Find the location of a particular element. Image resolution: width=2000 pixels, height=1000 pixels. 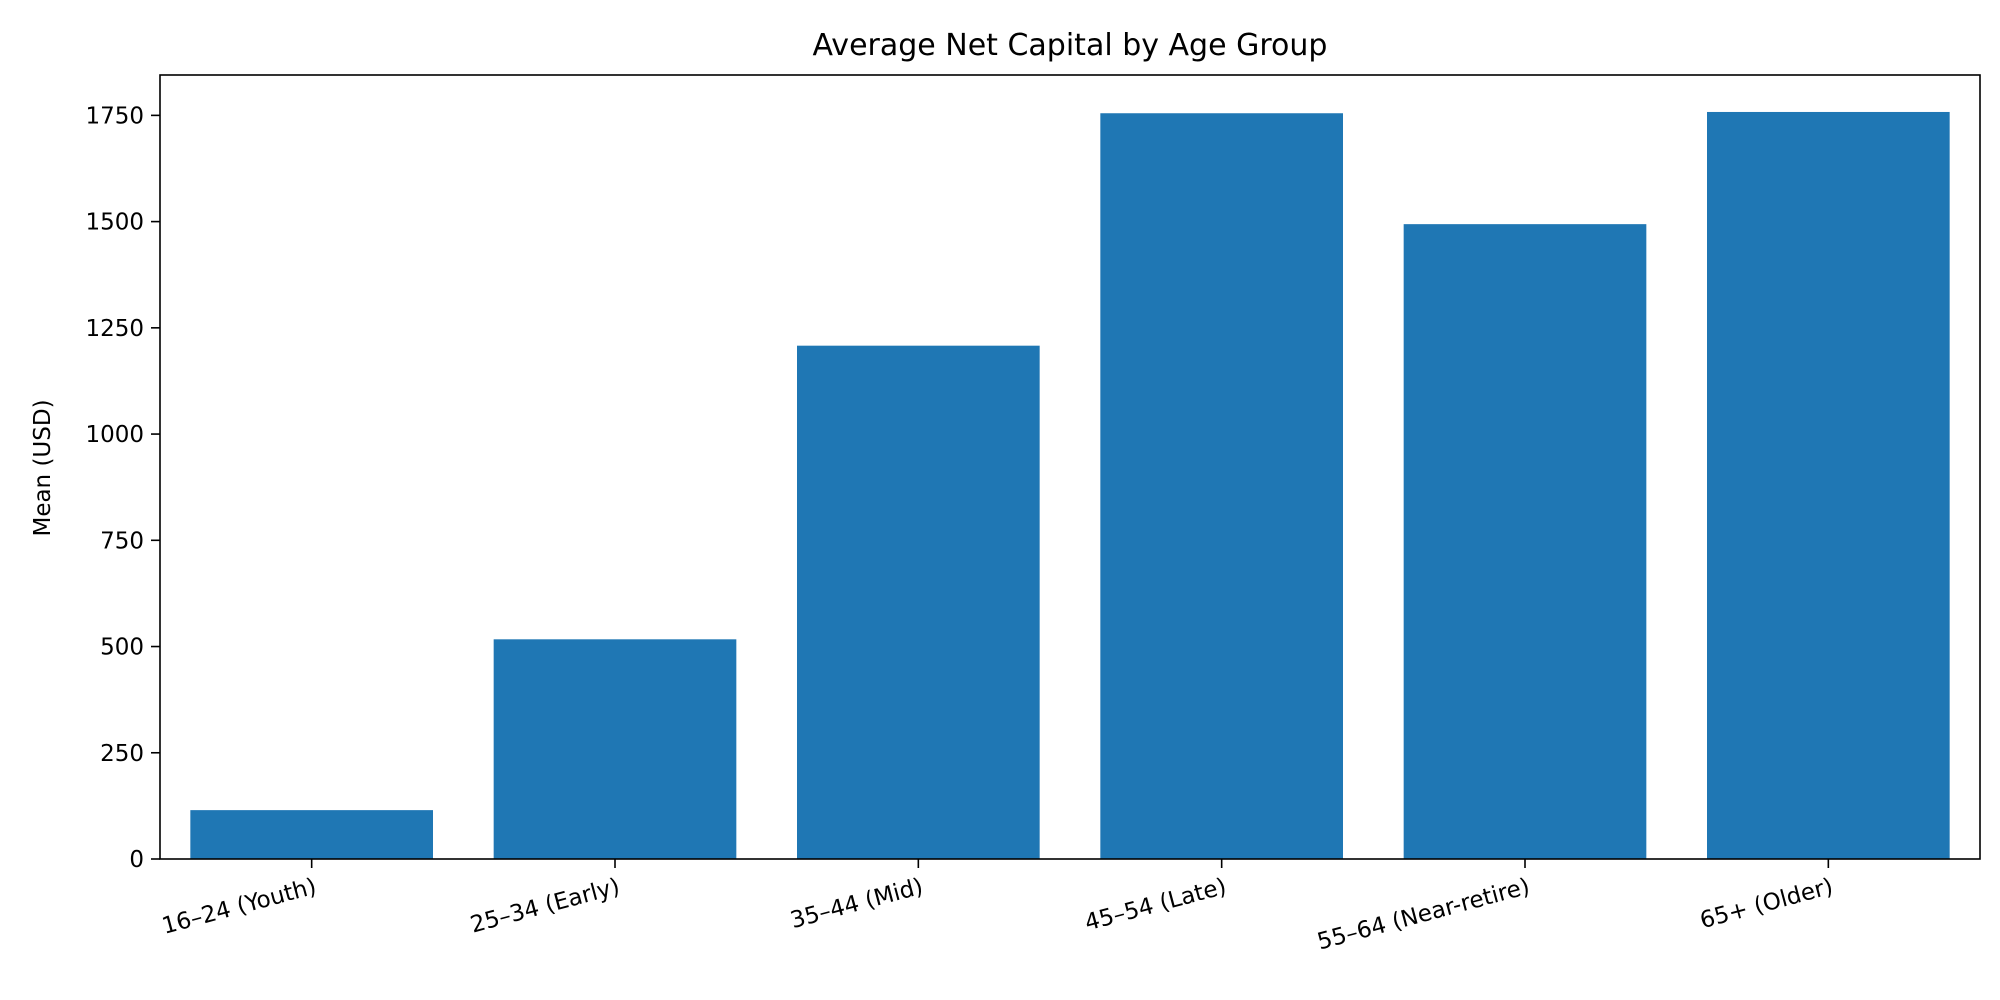

y-tick-label: 250 is located at coordinates (122, 754).